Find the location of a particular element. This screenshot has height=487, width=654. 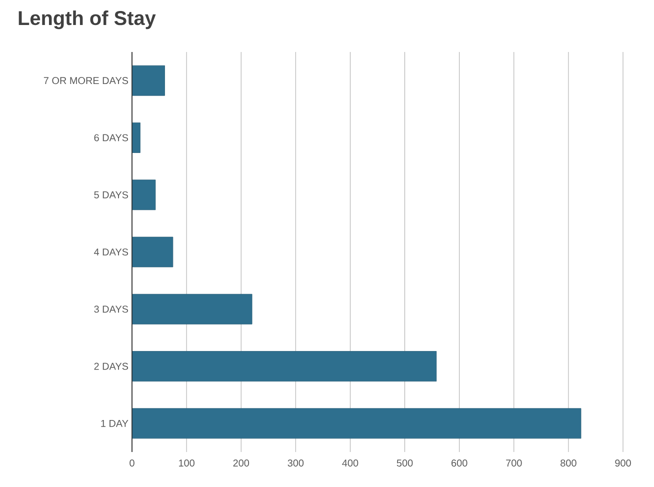

x-tick-label: 100 is located at coordinates (186, 463).